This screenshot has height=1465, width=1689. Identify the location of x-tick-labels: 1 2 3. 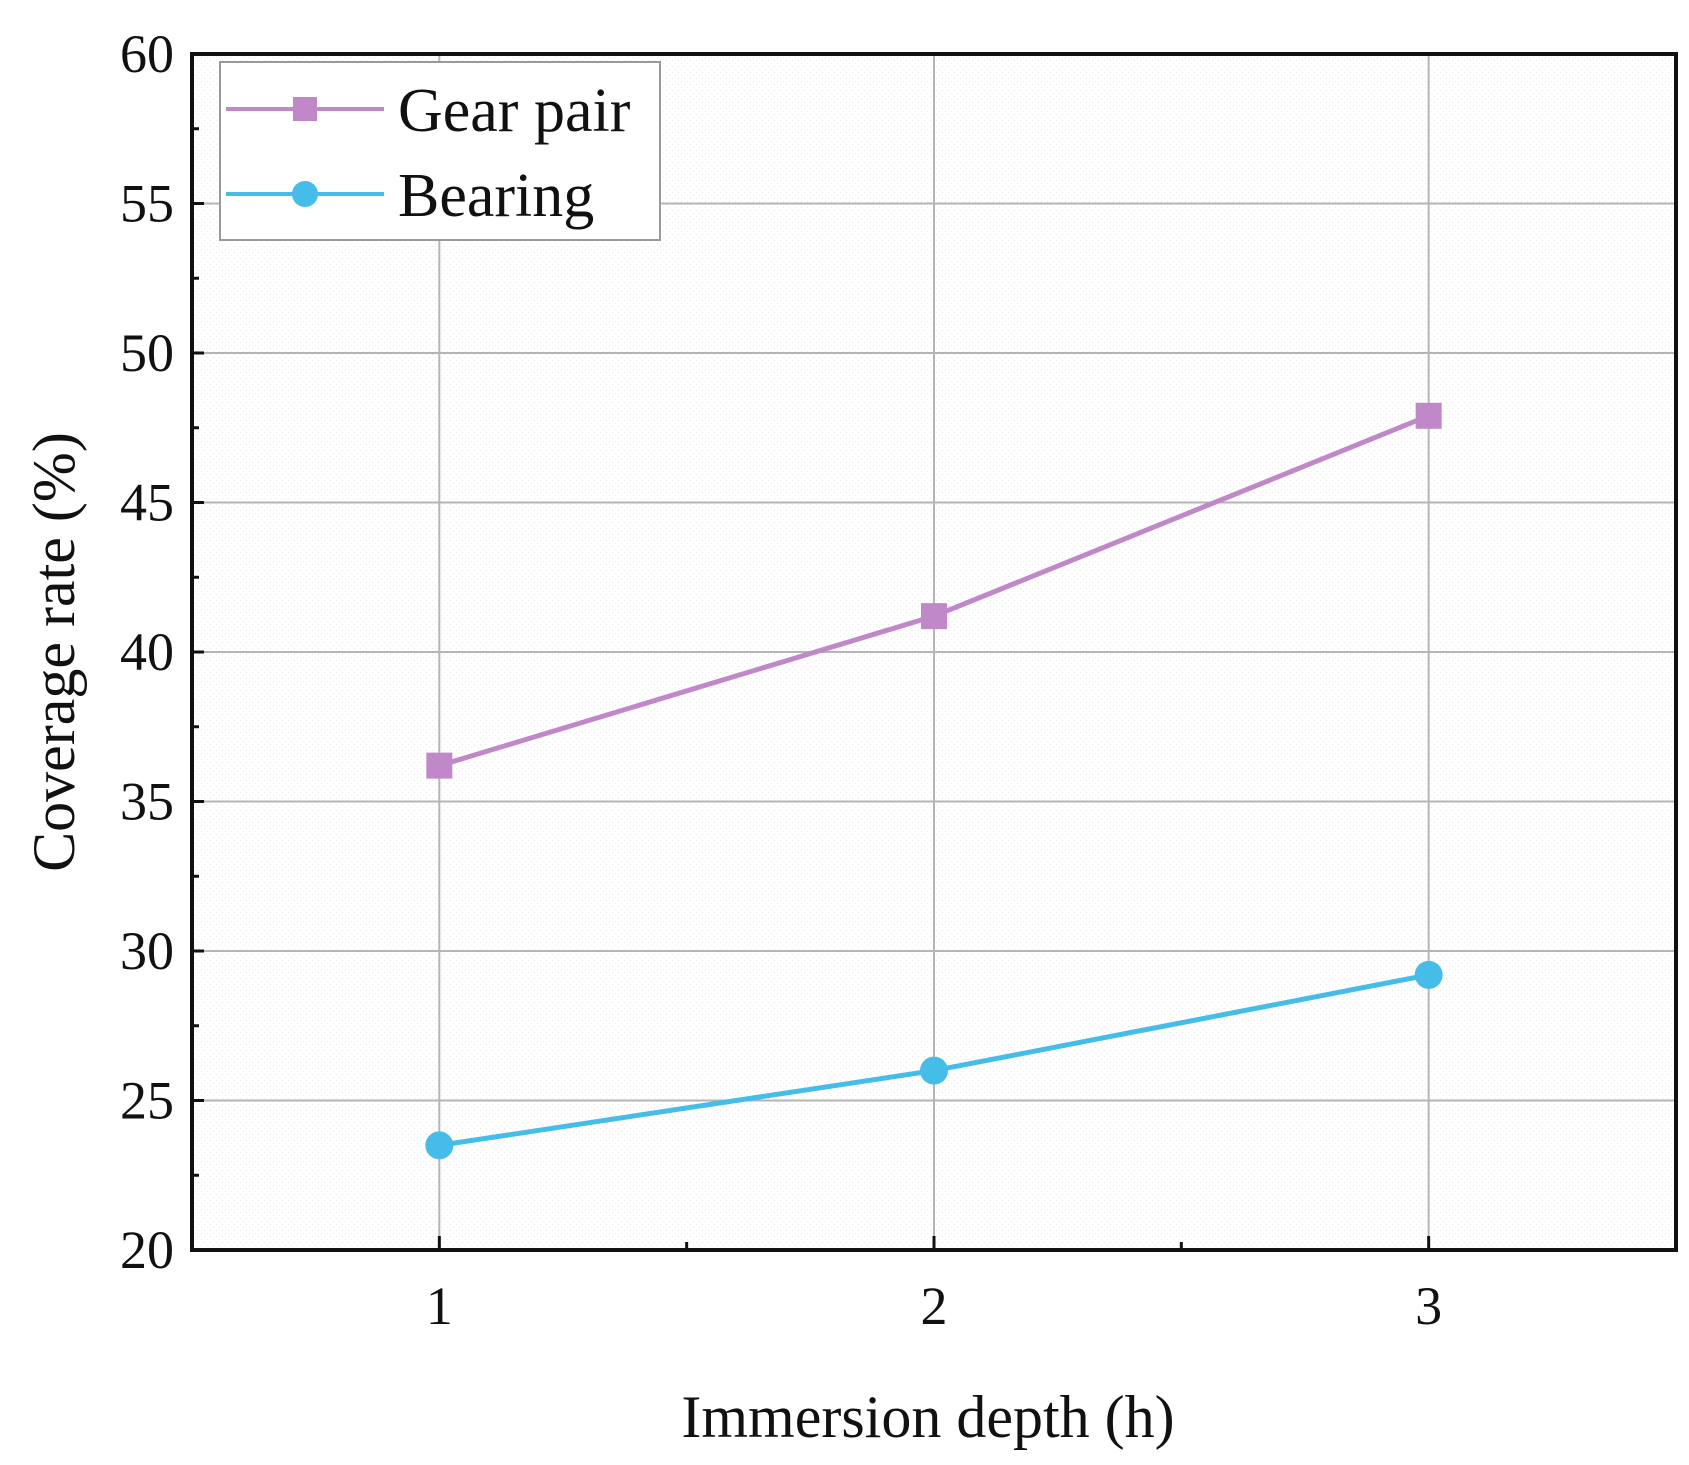
(934, 1306).